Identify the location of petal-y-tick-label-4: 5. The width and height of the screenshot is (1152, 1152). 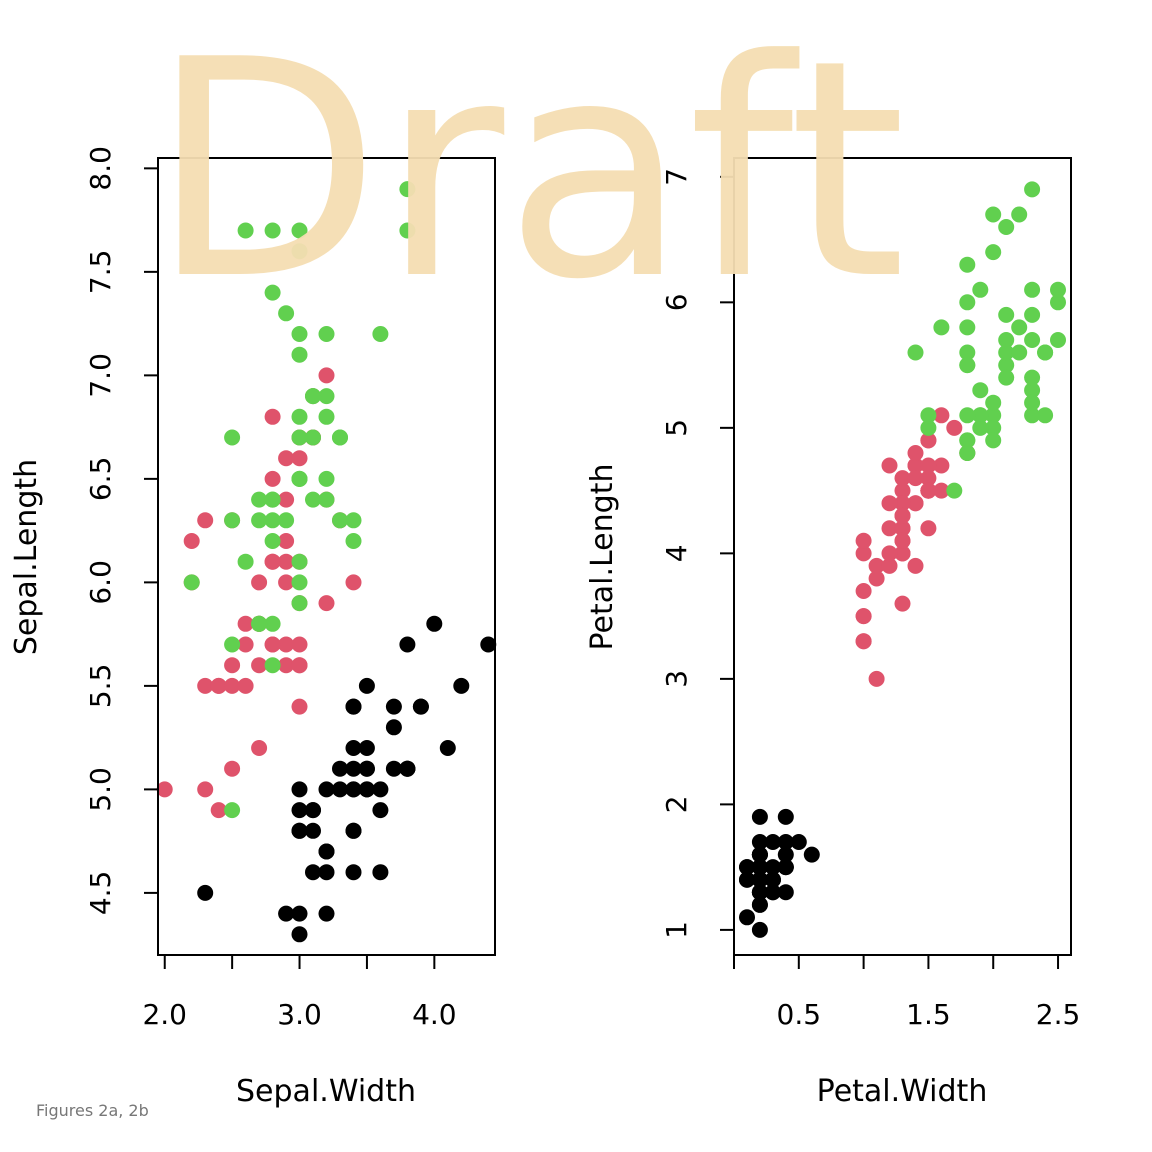
(676, 428).